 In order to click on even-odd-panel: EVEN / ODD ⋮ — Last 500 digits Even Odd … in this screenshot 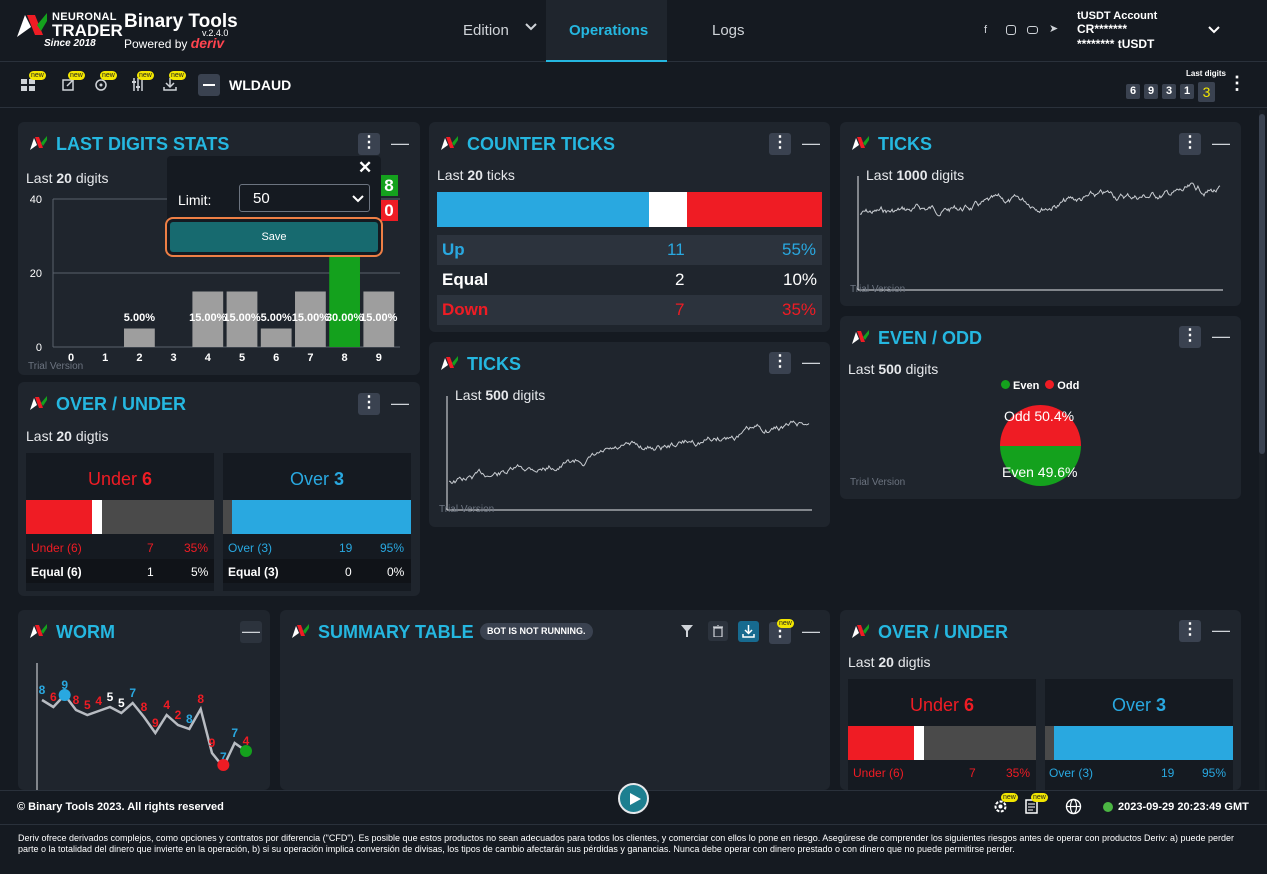, I will do `click(1040, 407)`.